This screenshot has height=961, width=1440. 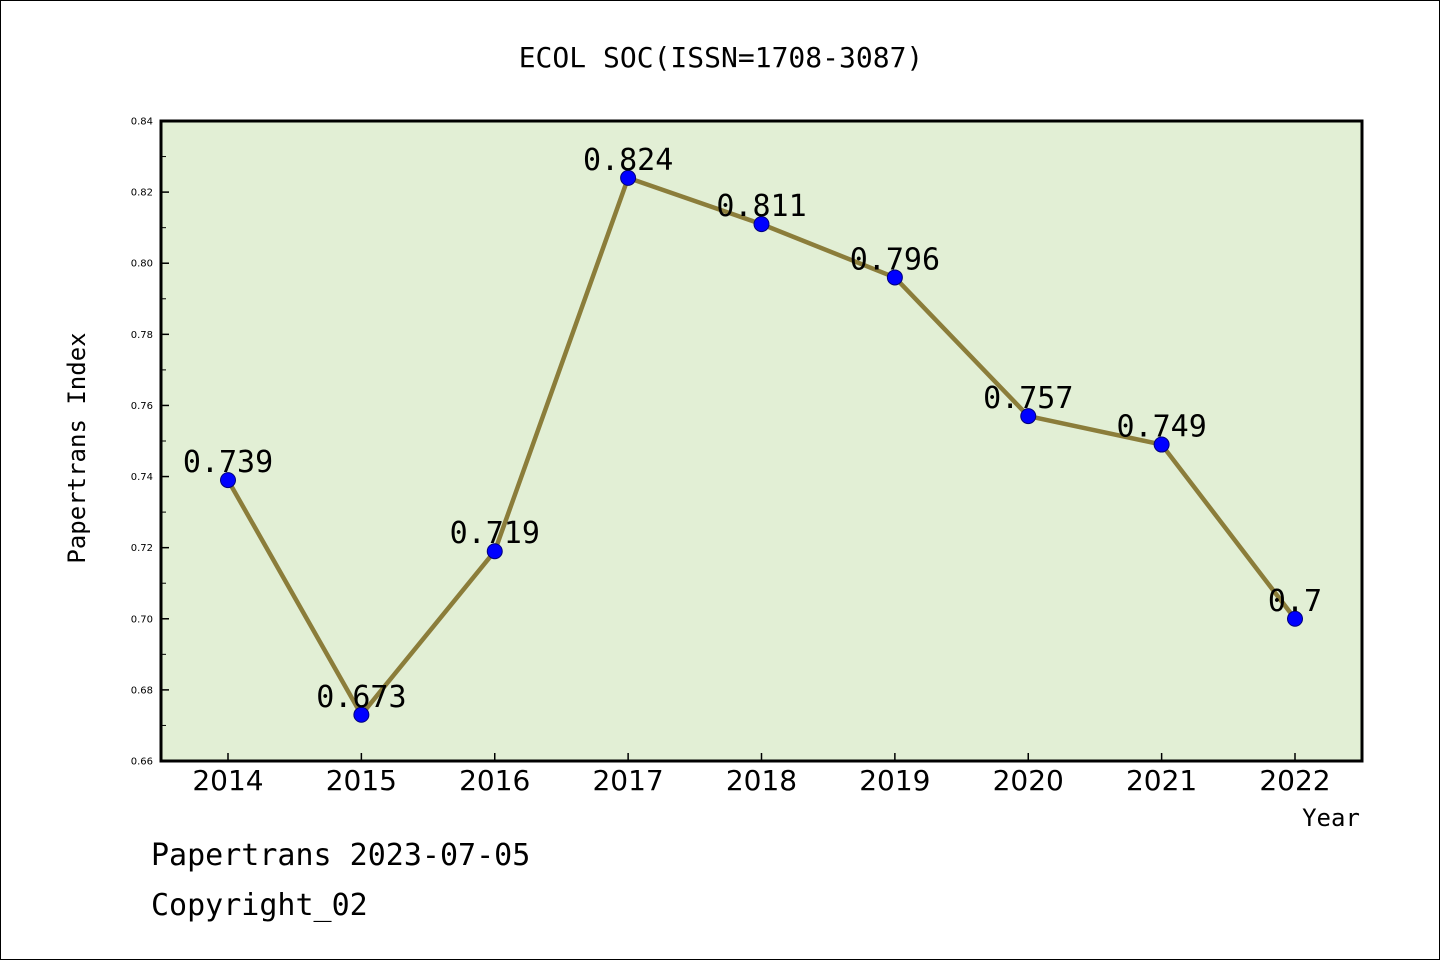 I want to click on x-tick-label: 2019, so click(x=894, y=780).